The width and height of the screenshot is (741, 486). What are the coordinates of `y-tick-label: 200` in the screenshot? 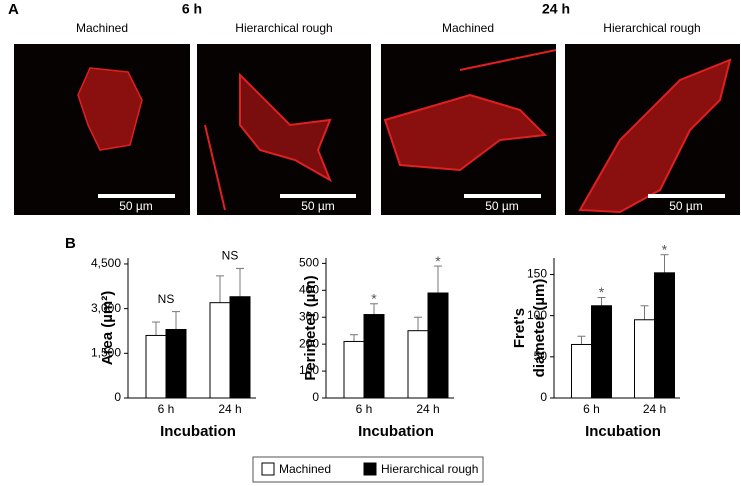 It's located at (309, 343).